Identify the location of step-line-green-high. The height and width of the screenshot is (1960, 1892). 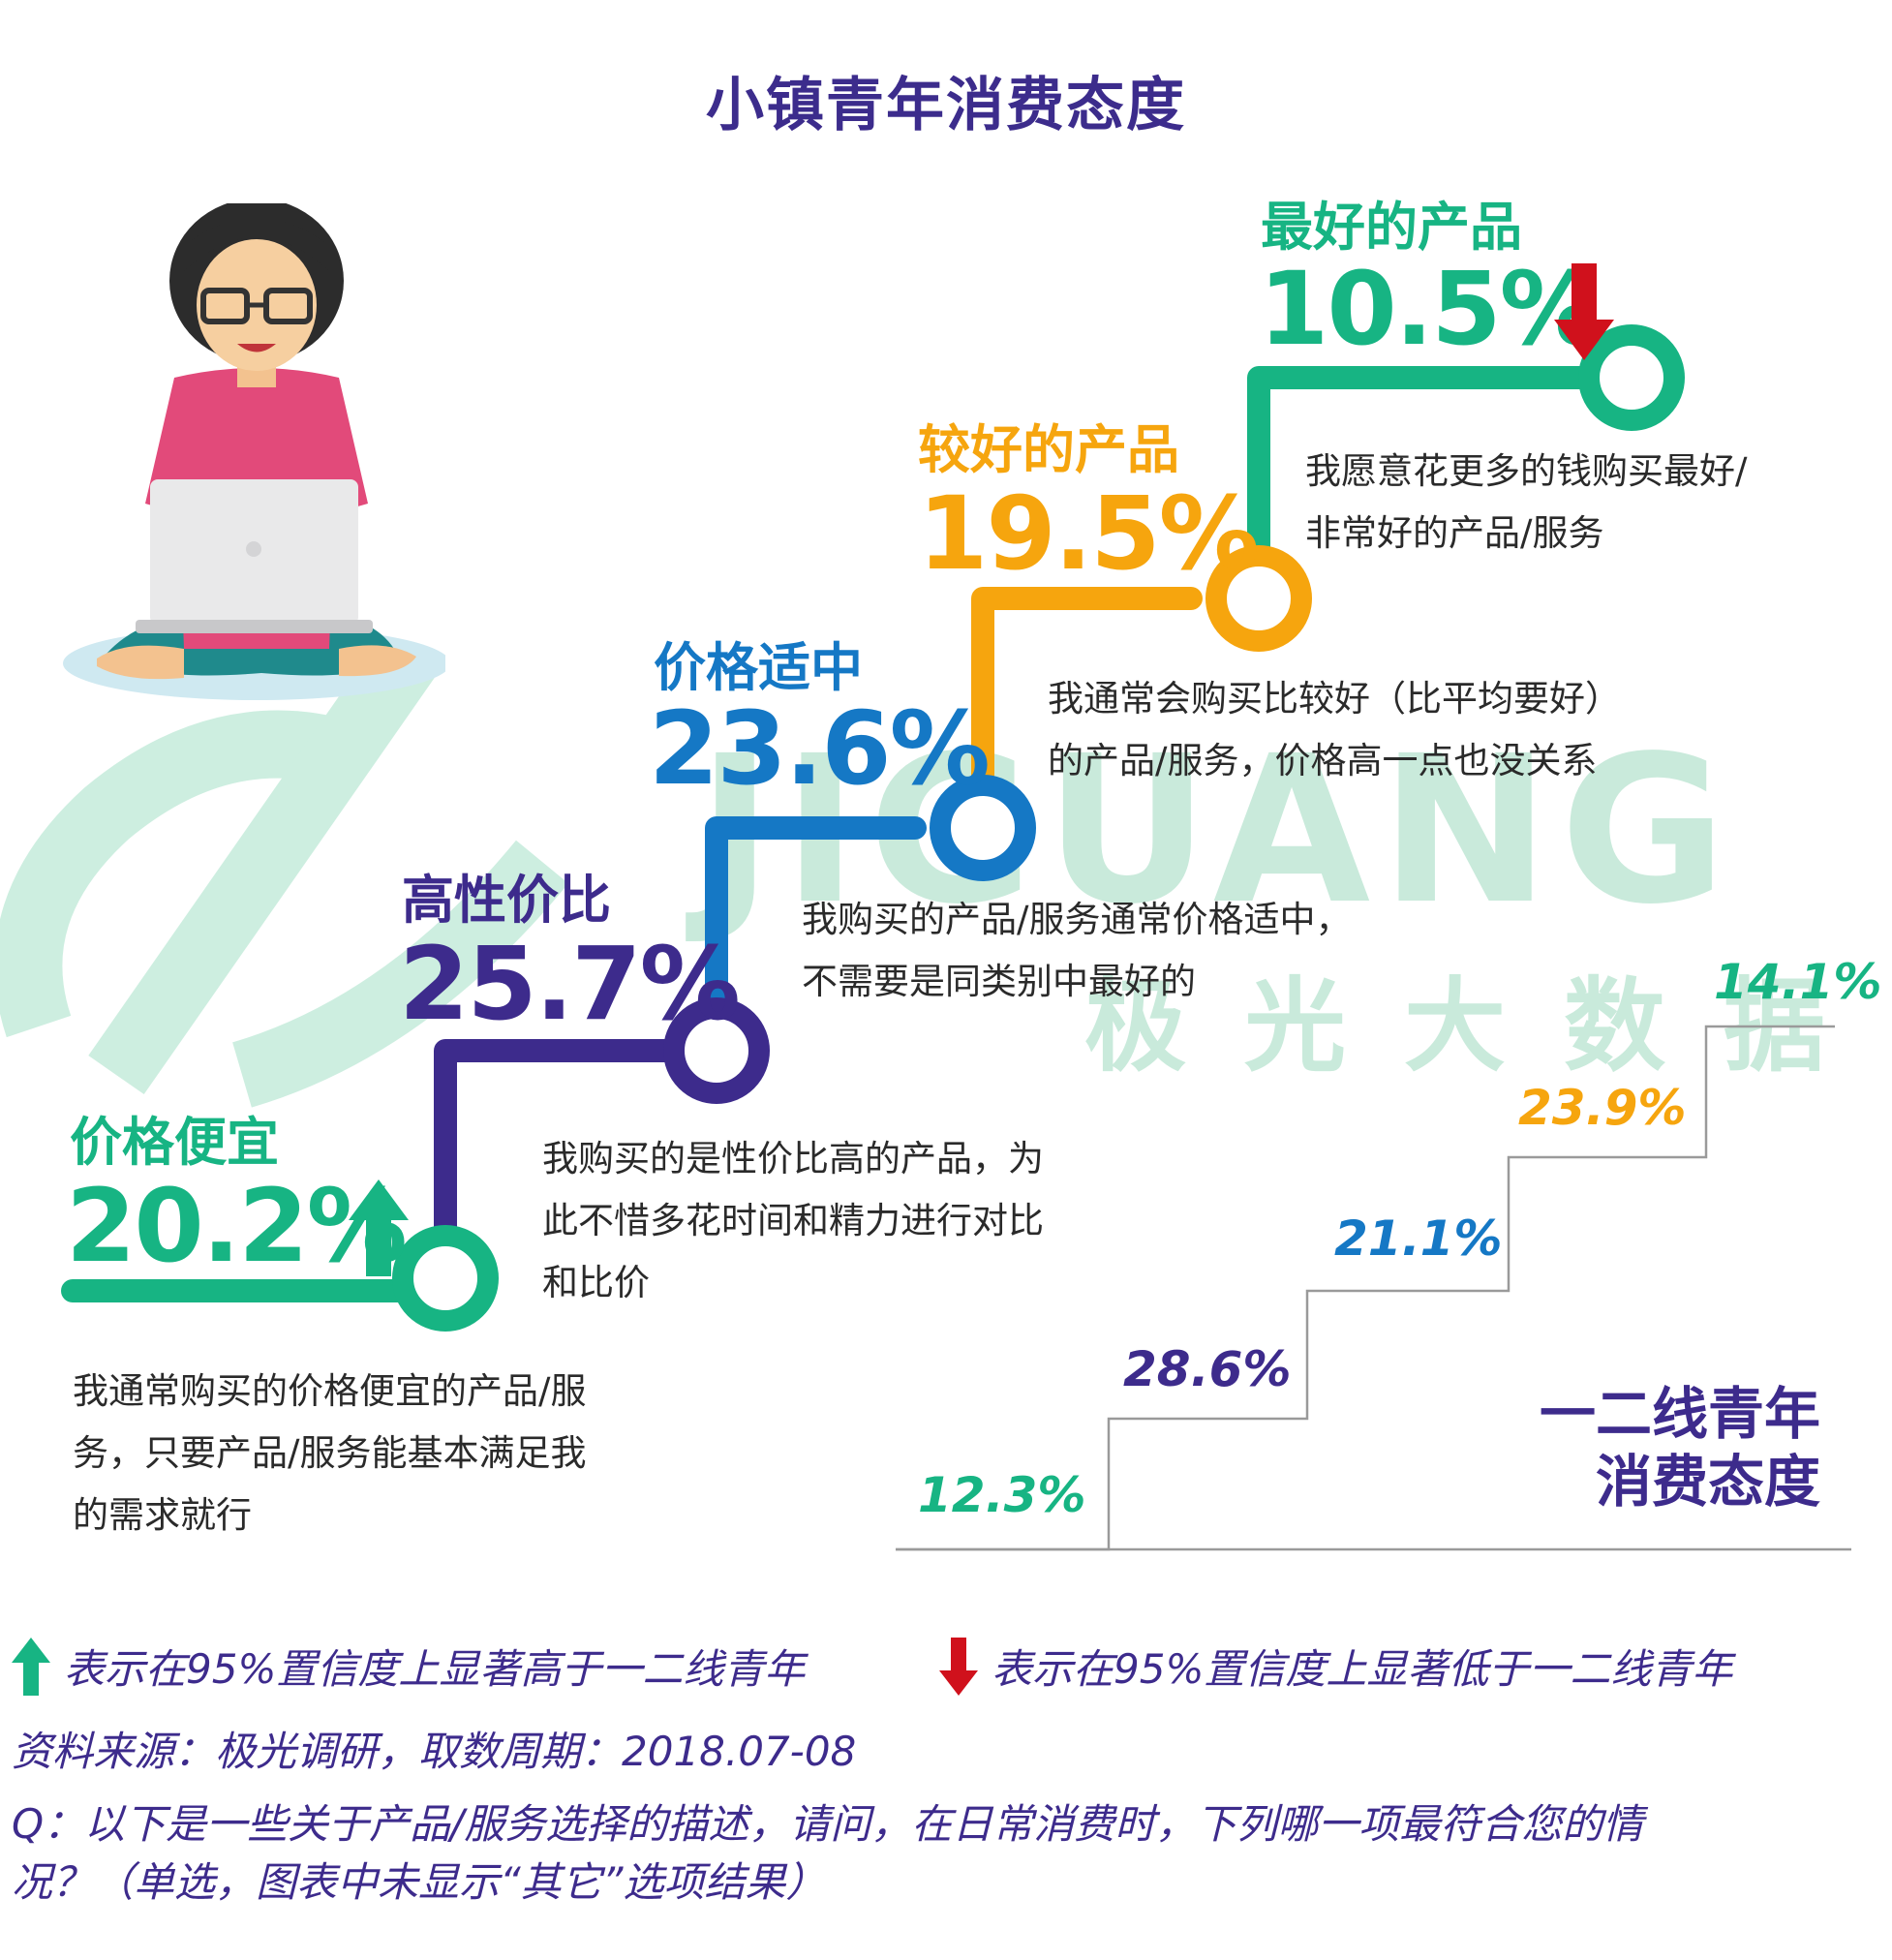
(1423, 467).